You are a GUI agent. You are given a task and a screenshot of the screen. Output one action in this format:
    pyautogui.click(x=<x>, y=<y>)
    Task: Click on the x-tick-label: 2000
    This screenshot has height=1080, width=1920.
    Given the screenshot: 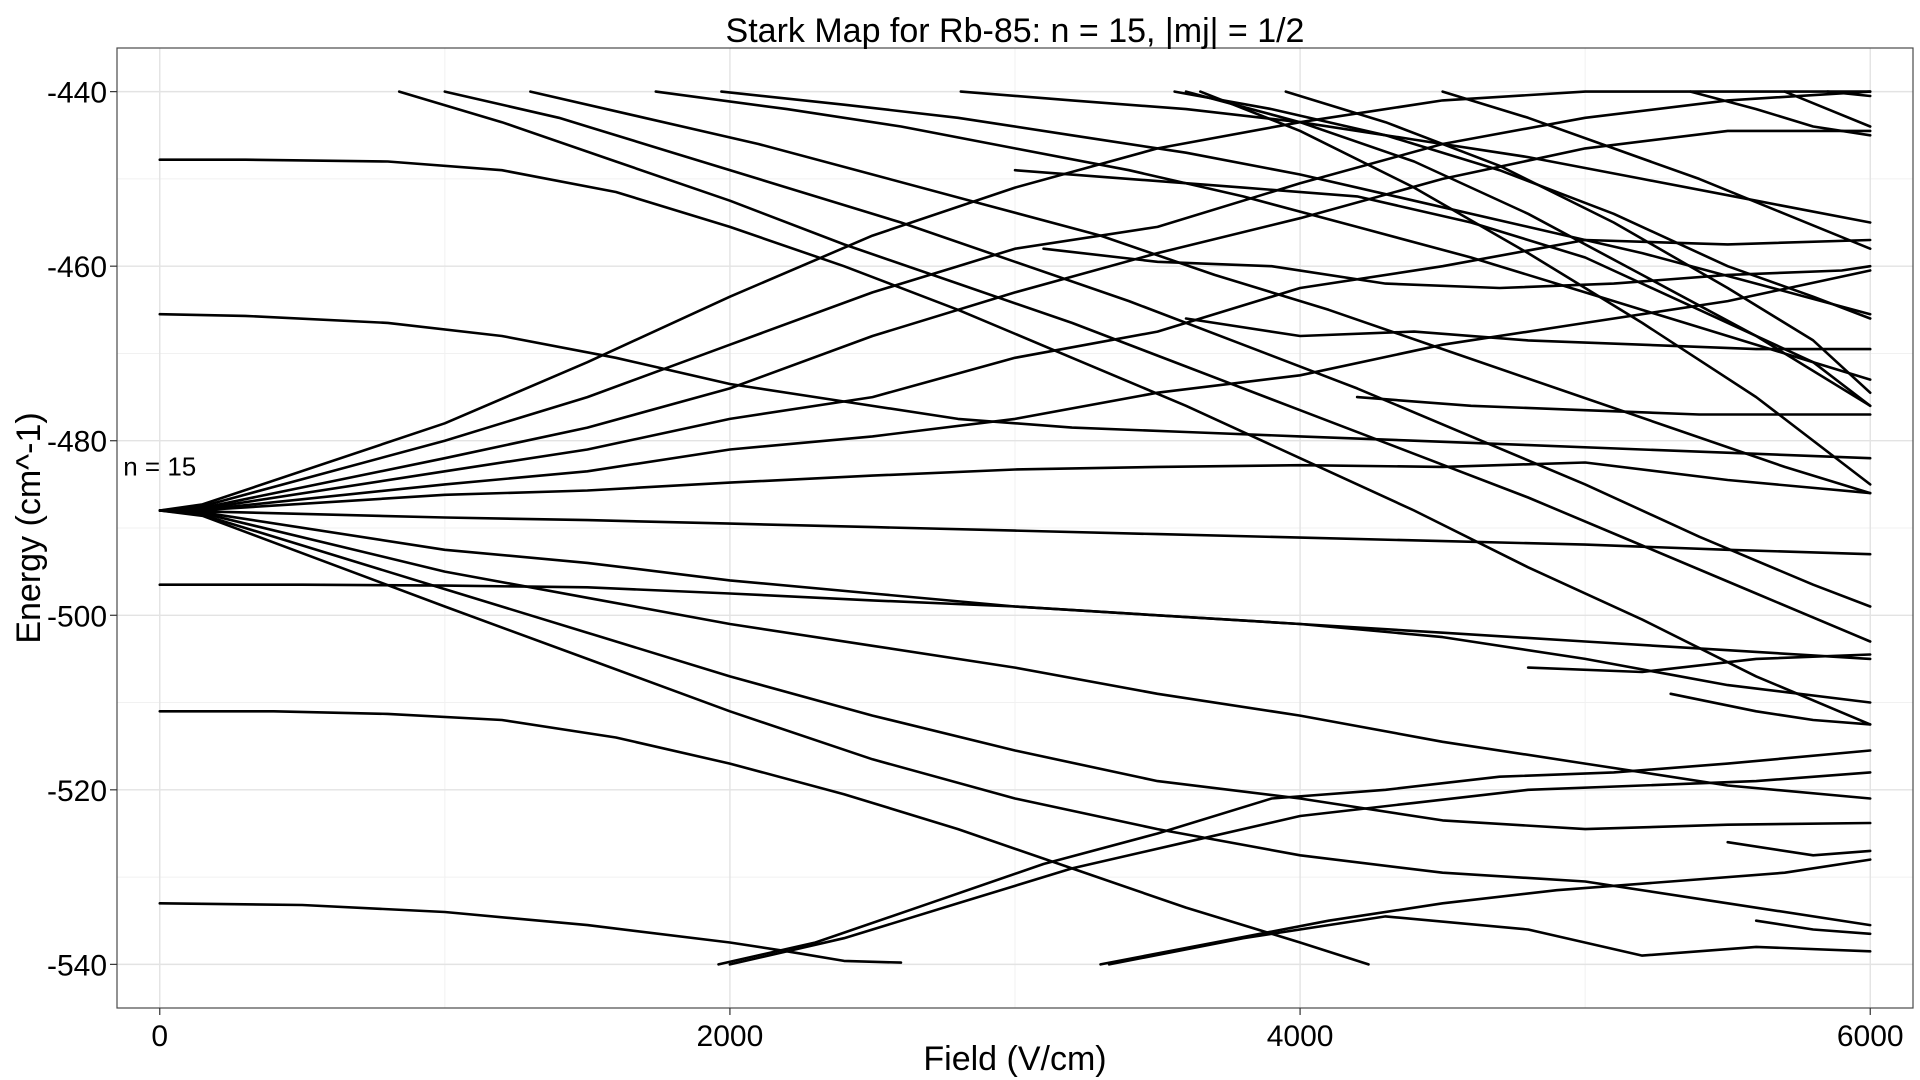 What is the action you would take?
    pyautogui.click(x=730, y=1036)
    